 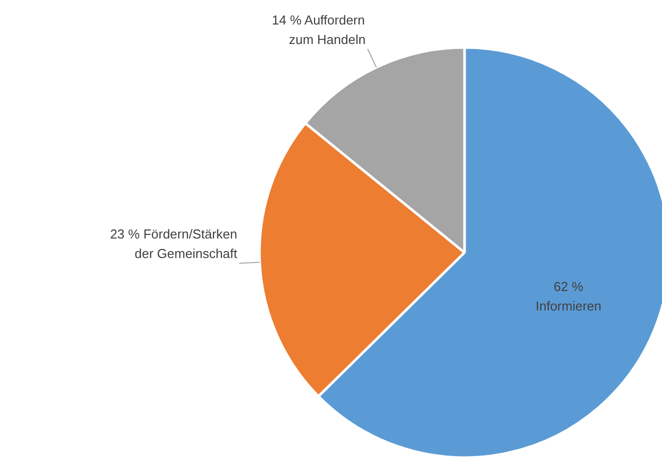 I want to click on slice-label: 14 % Auffordern zum Handeln, so click(x=319, y=29).